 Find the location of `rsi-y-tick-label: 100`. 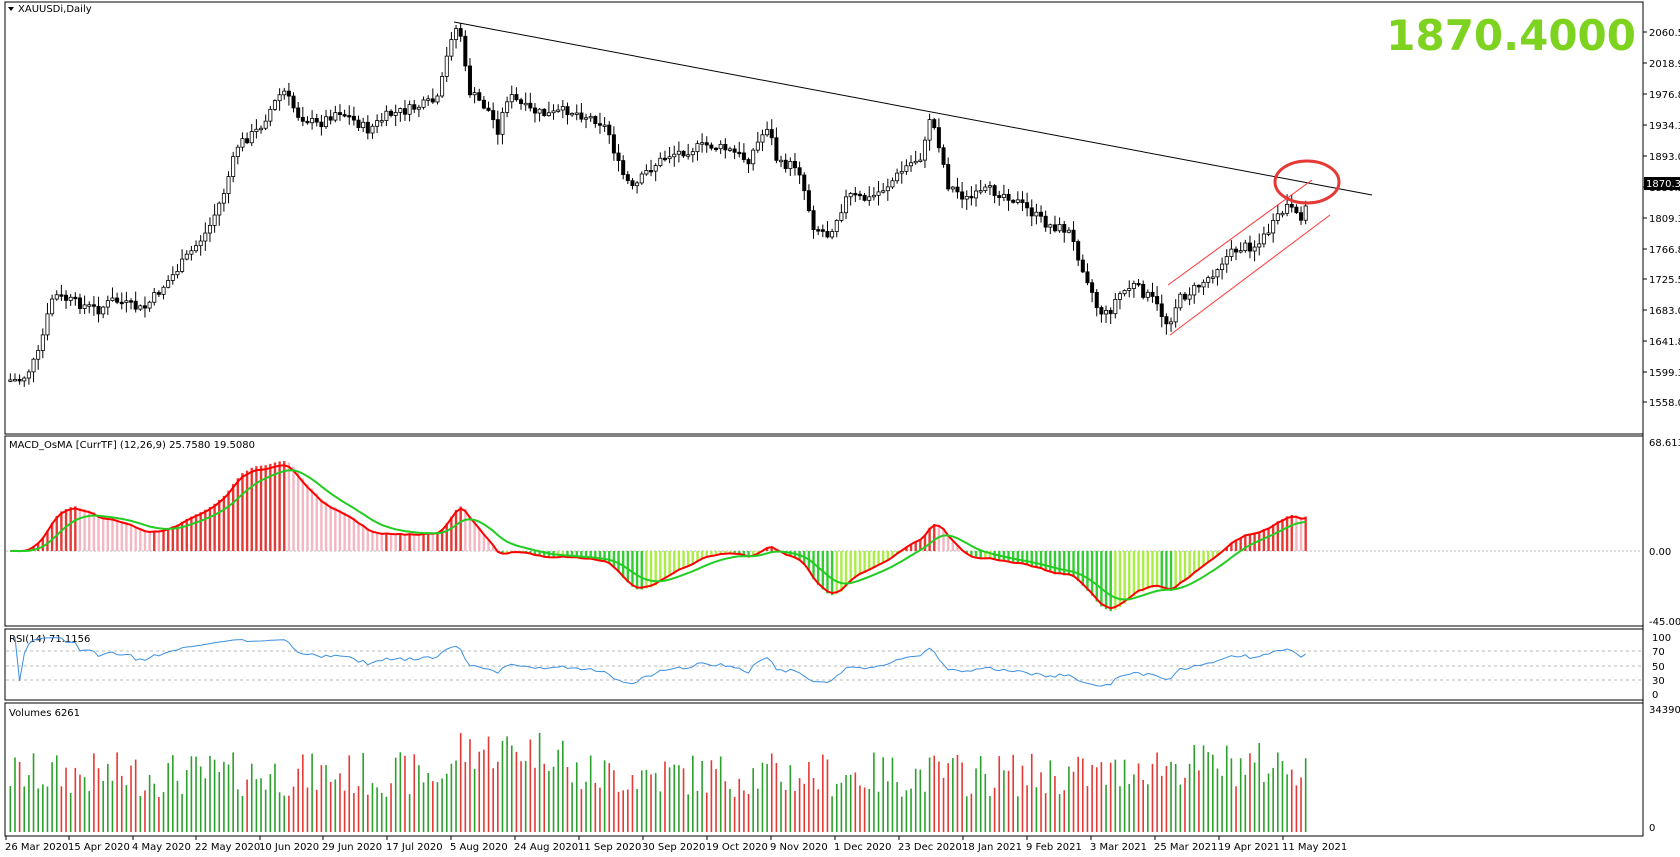

rsi-y-tick-label: 100 is located at coordinates (1661, 638).